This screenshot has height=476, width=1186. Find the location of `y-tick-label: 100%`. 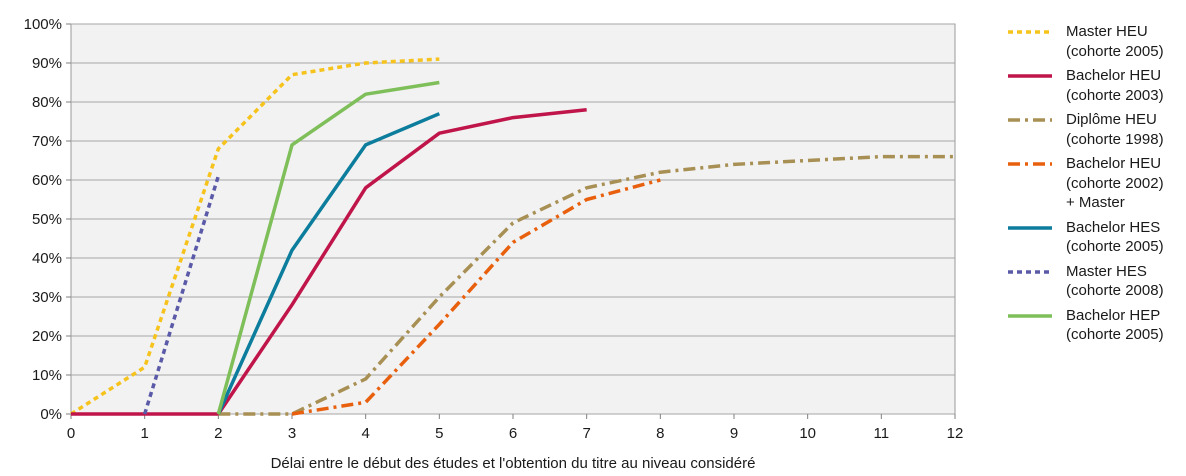

y-tick-label: 100% is located at coordinates (43, 24).